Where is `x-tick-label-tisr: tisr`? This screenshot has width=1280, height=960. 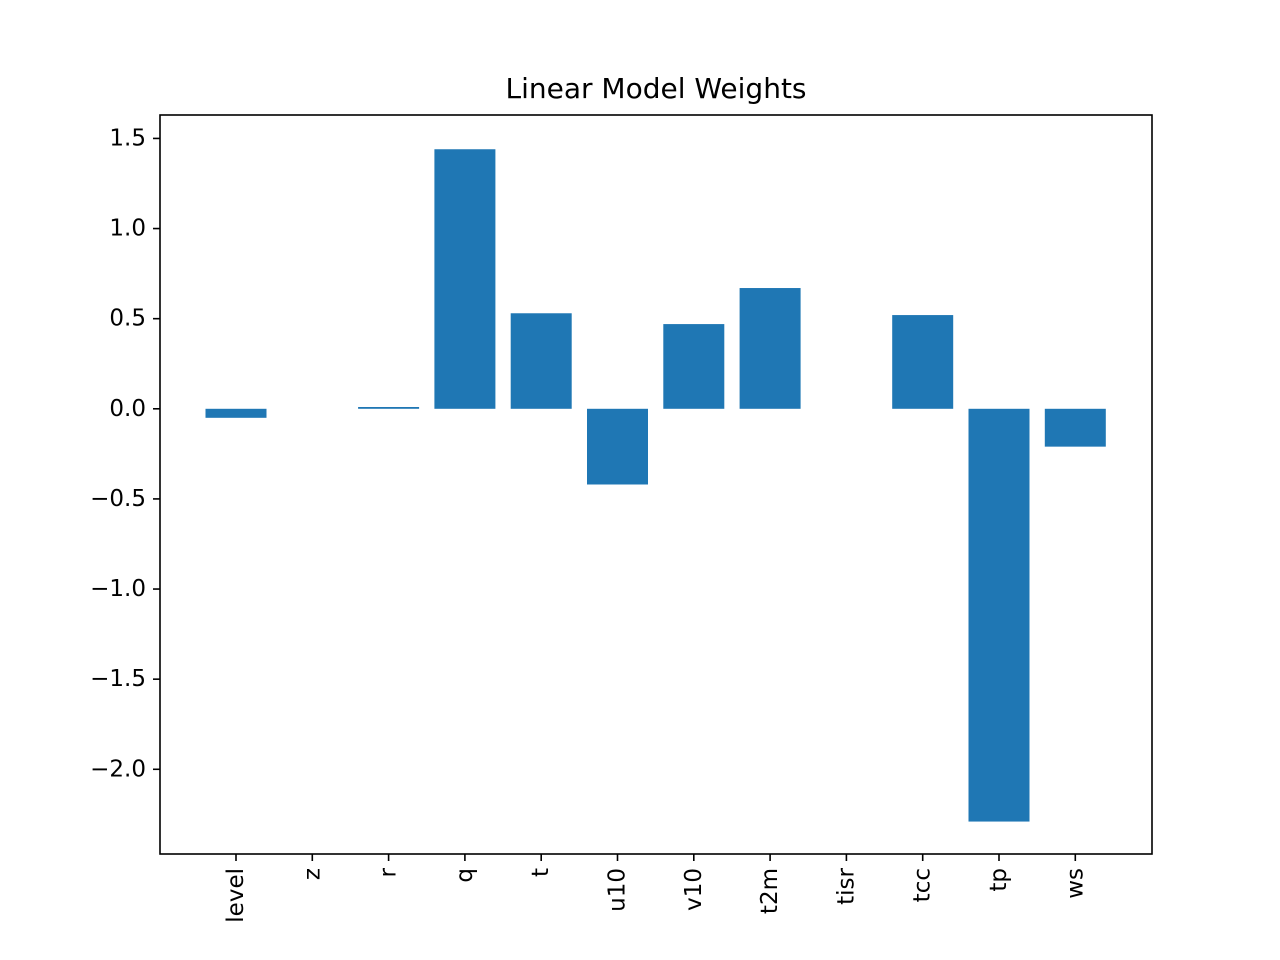
x-tick-label-tisr: tisr is located at coordinates (846, 885).